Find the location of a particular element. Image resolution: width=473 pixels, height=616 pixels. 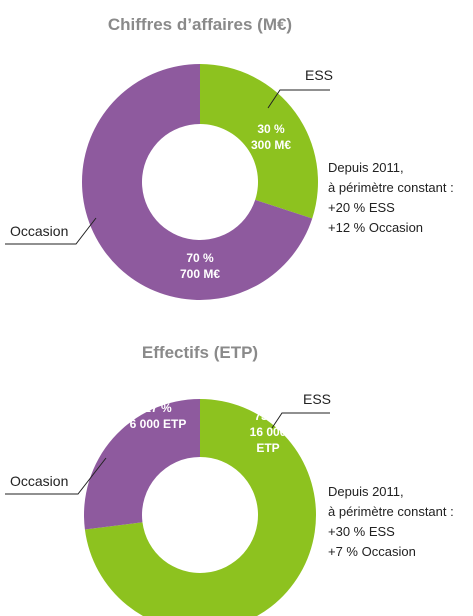

annotation: +7 % Occasion is located at coordinates (372, 551).